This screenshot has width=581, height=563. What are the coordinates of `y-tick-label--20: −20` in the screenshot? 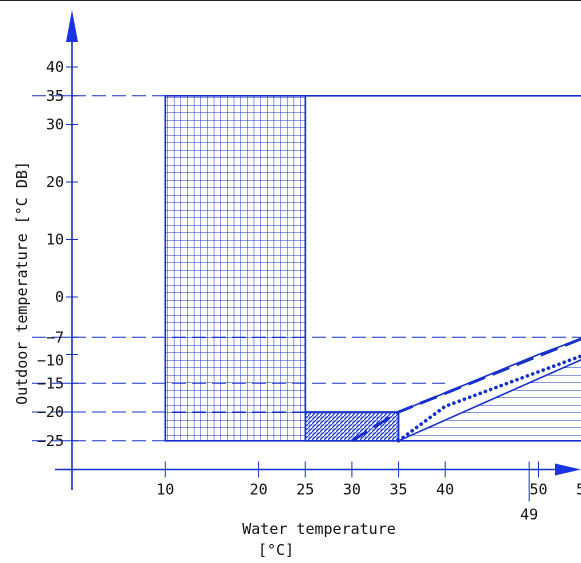 It's located at (50, 412).